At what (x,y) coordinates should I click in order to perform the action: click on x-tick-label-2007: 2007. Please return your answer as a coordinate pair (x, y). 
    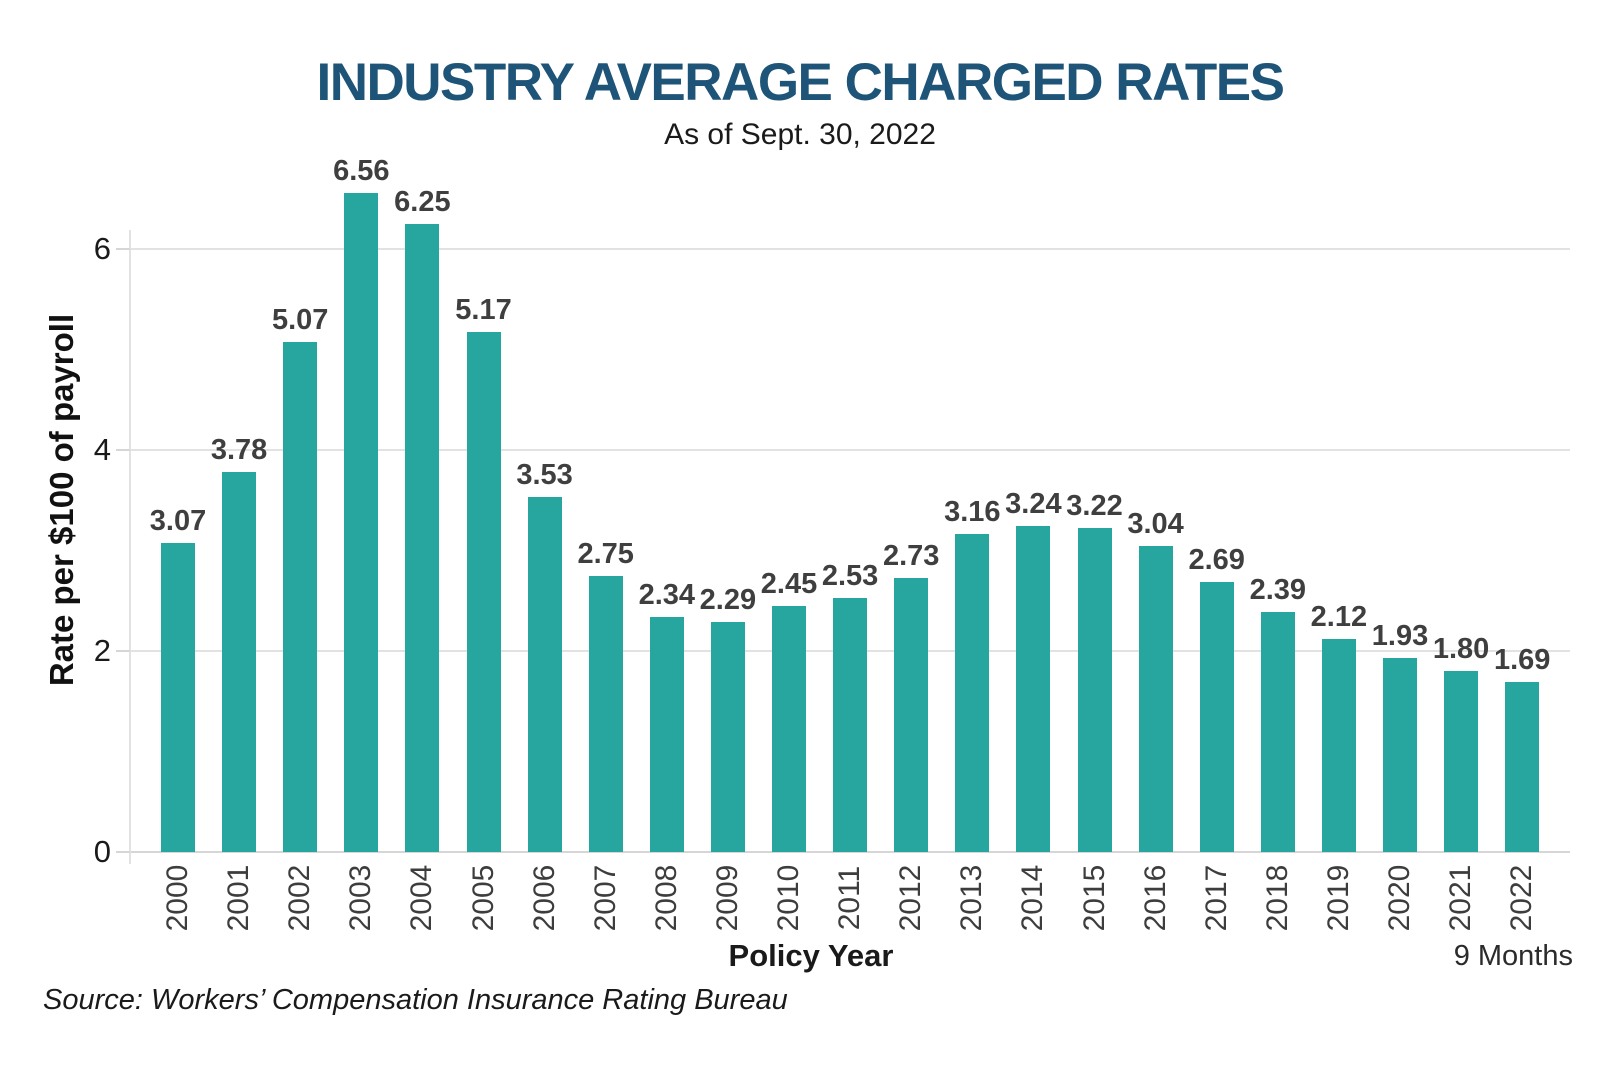
    Looking at the image, I should click on (605, 898).